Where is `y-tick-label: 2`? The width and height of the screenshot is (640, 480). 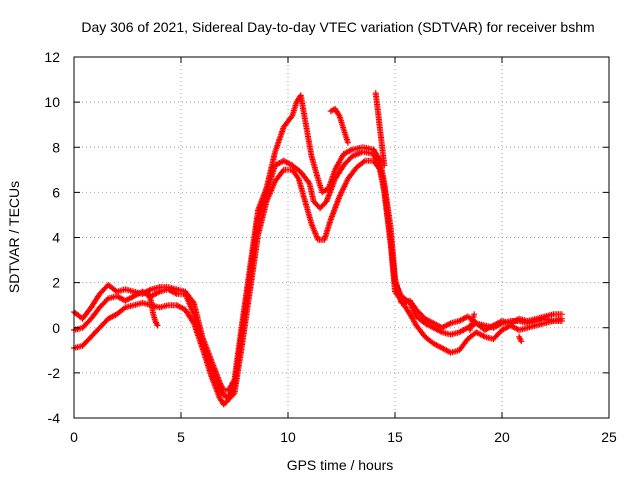 y-tick-label: 2 is located at coordinates (56, 283).